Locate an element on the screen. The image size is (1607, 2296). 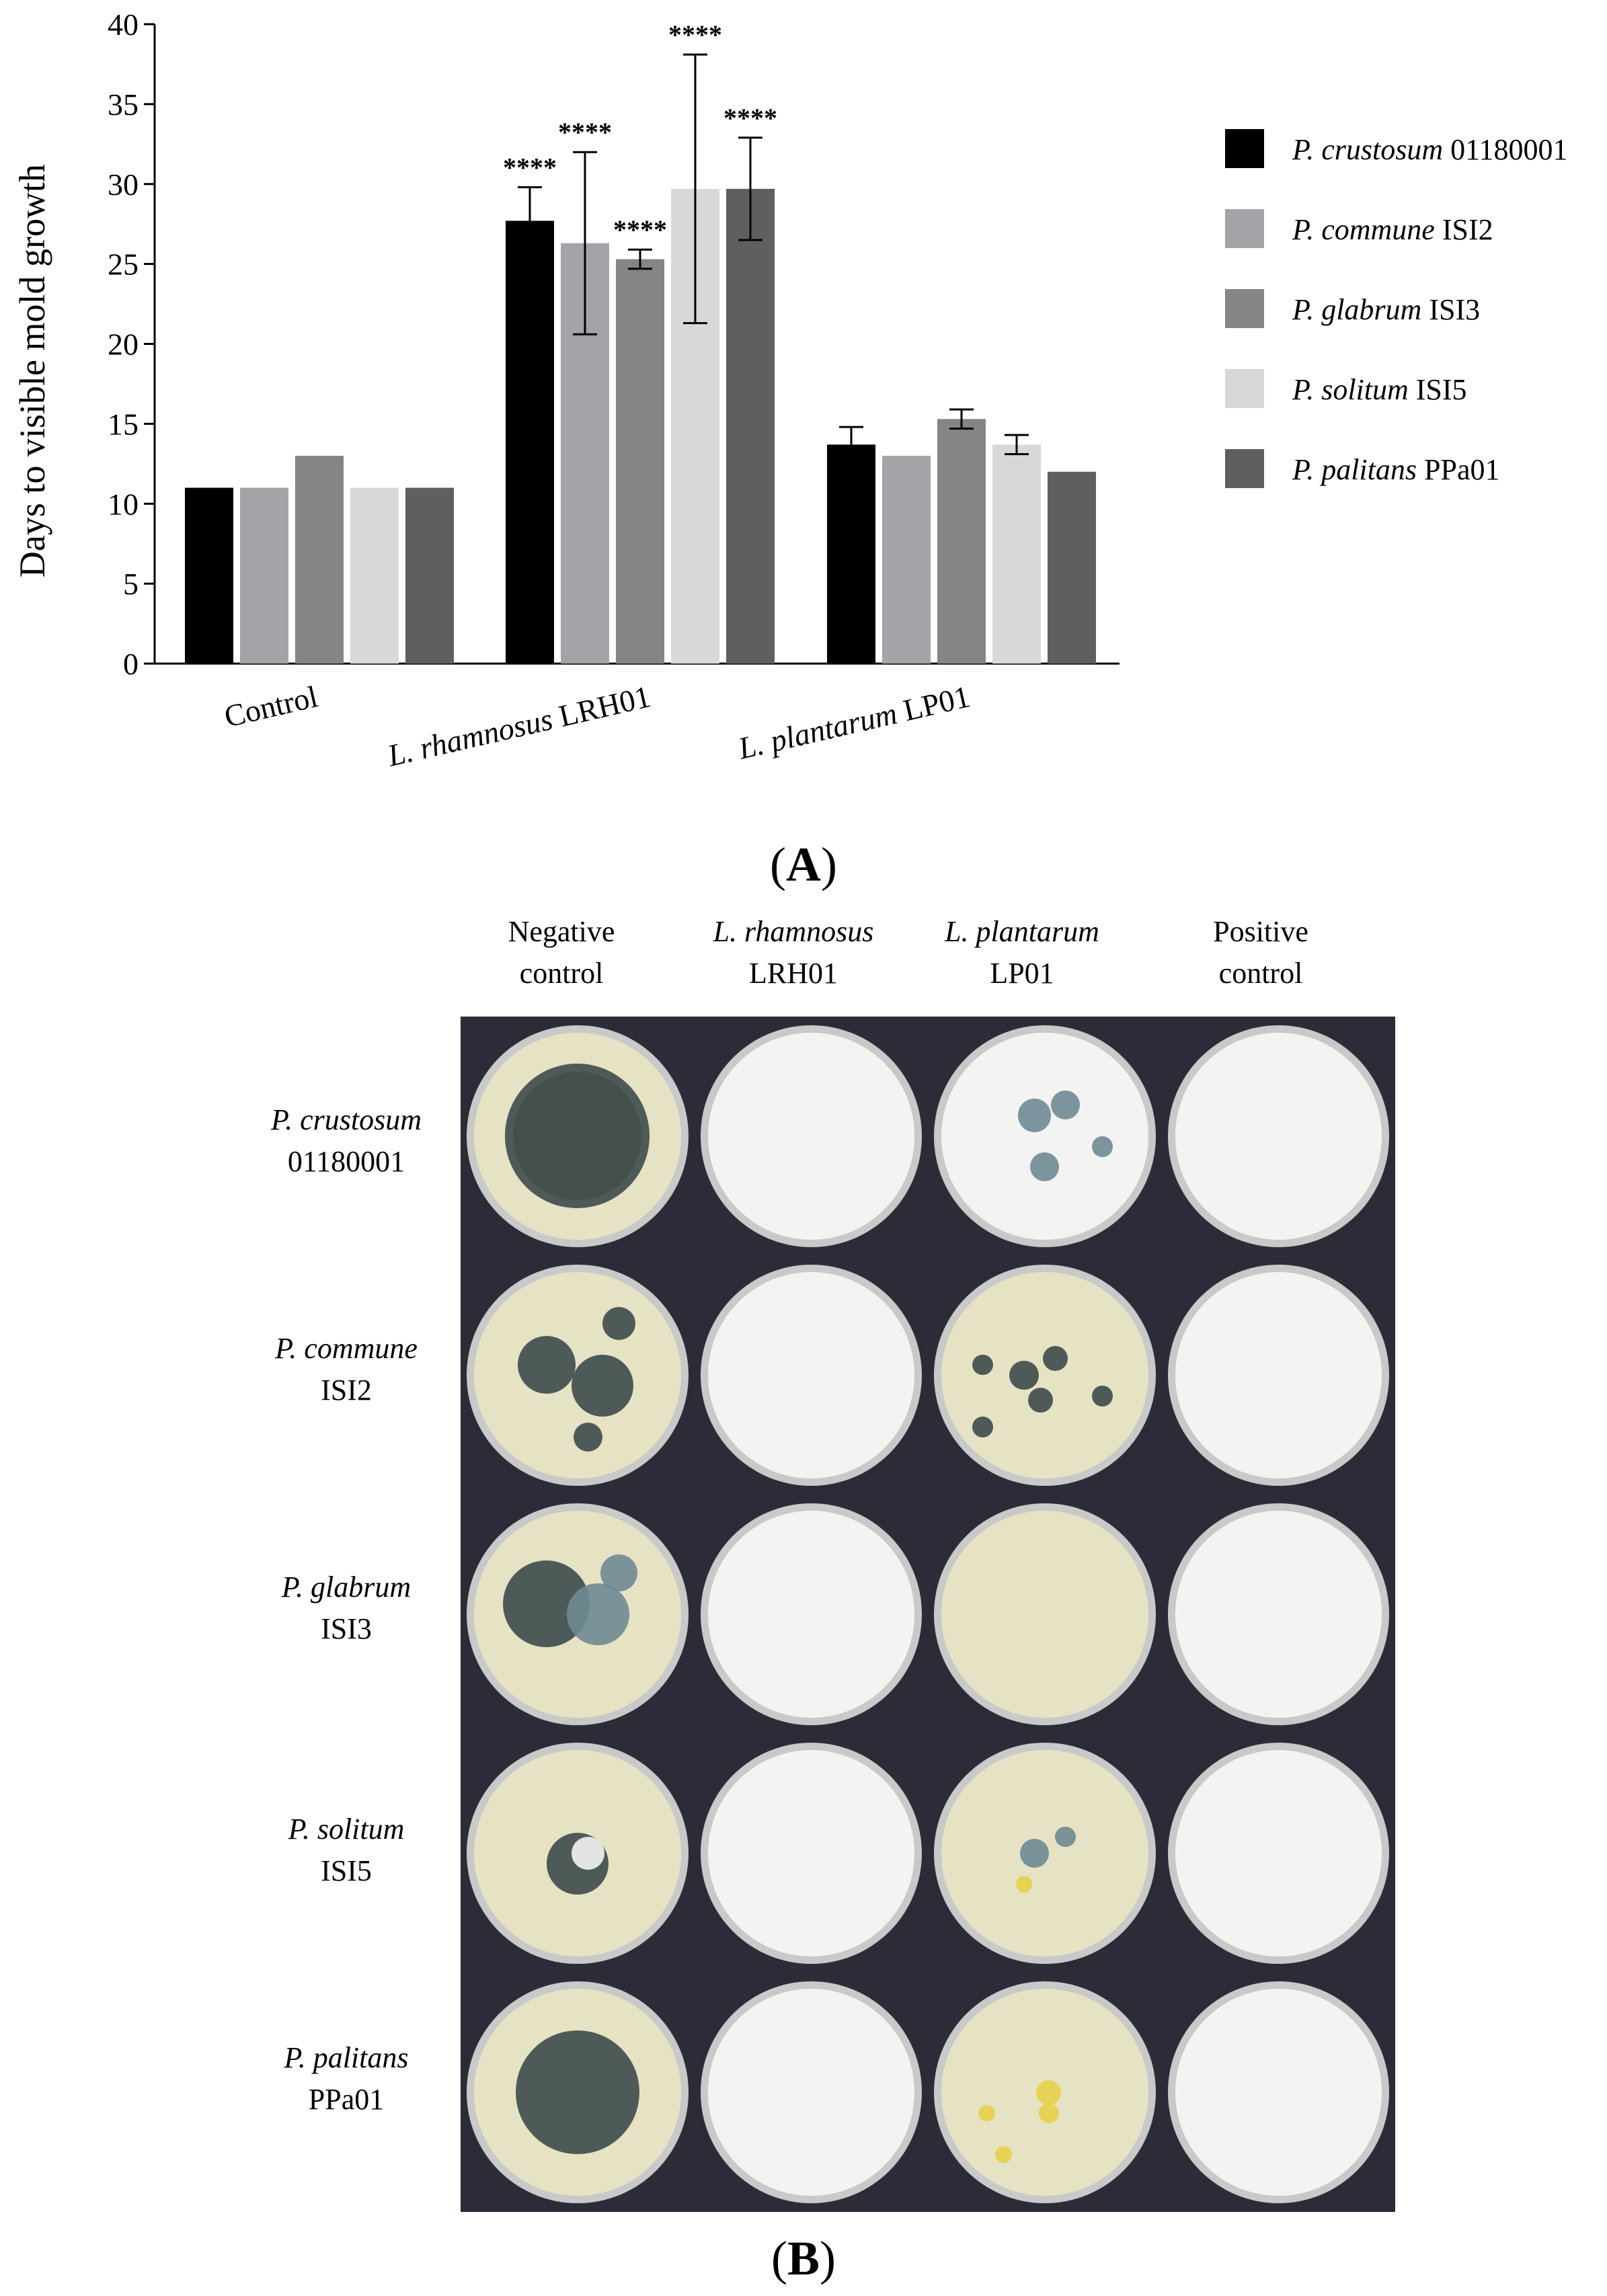
column-header-l-rhamnosus: L. rhamnosus LRH01 is located at coordinates (793, 952).